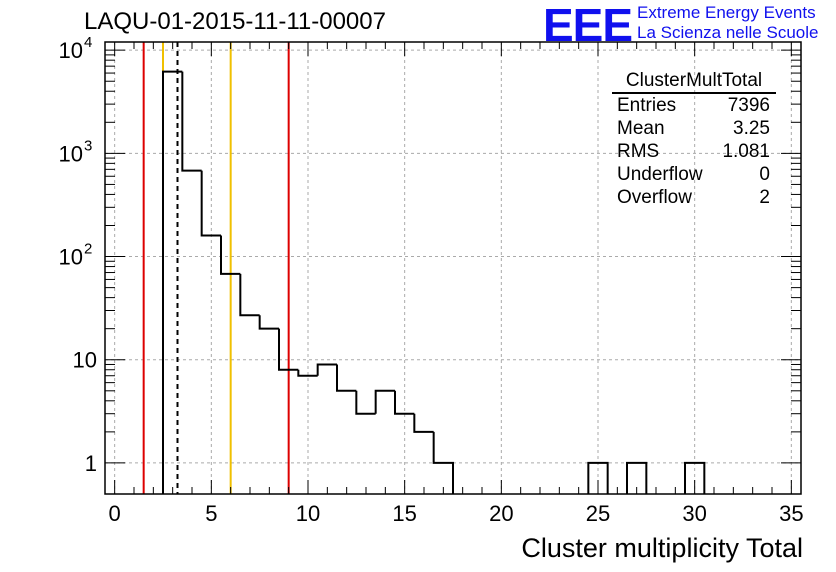  Describe the element at coordinates (235, 21) in the screenshot. I see `plot-title: LAQU-01-2015-11-11-00007` at that location.